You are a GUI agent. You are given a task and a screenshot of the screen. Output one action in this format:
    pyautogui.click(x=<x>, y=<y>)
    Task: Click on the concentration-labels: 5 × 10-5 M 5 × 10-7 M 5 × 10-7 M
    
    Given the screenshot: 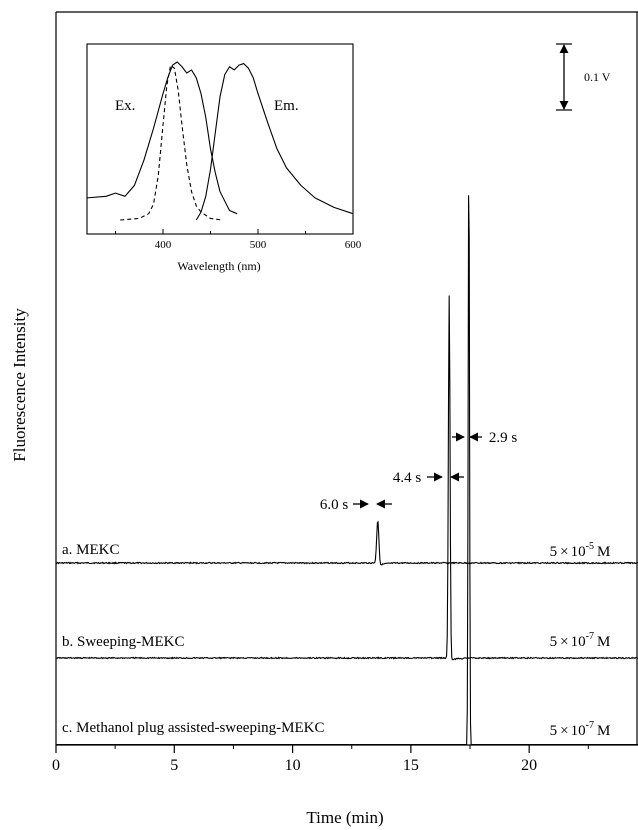 What is the action you would take?
    pyautogui.click(x=580, y=640)
    